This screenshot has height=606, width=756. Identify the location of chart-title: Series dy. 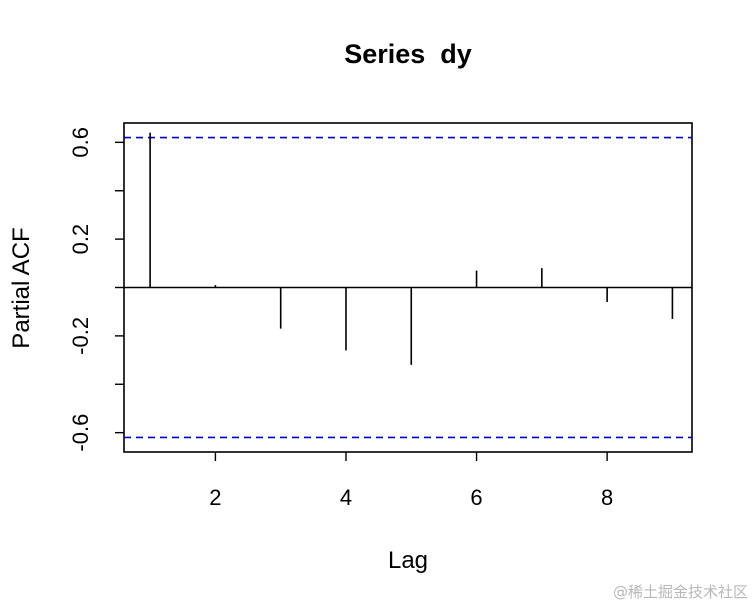
(408, 54).